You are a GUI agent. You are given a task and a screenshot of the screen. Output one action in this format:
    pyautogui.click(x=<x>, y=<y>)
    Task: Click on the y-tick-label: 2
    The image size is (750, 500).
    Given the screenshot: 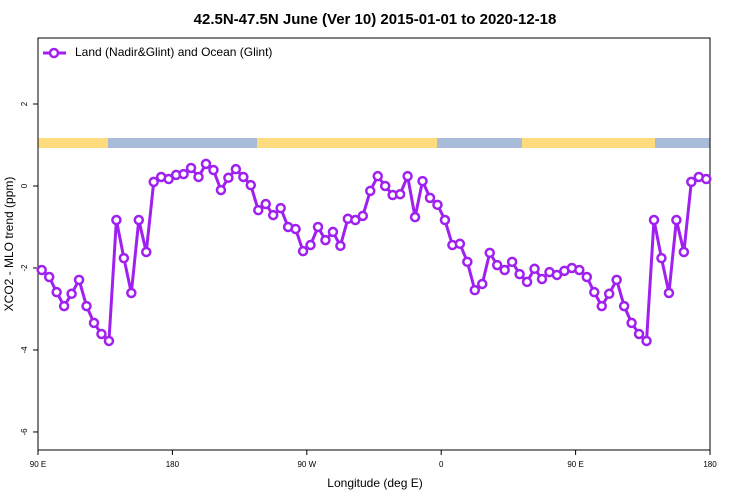 What is the action you would take?
    pyautogui.click(x=24, y=103)
    